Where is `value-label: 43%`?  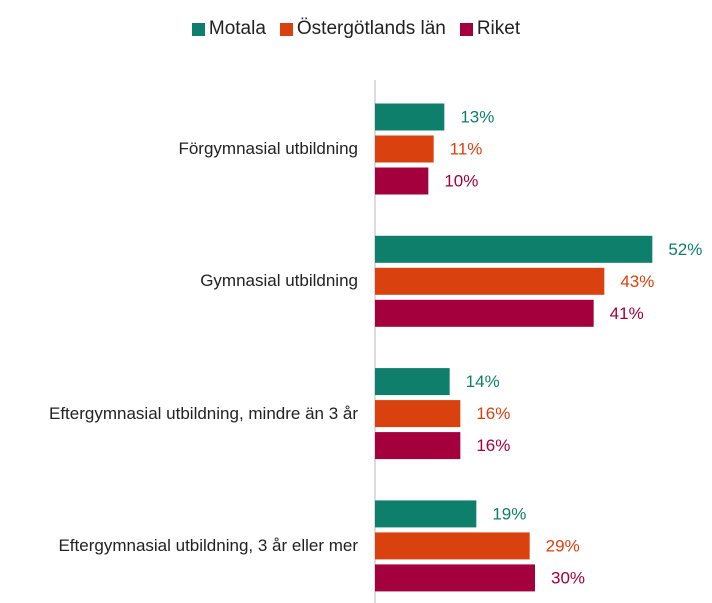
value-label: 43% is located at coordinates (637, 281).